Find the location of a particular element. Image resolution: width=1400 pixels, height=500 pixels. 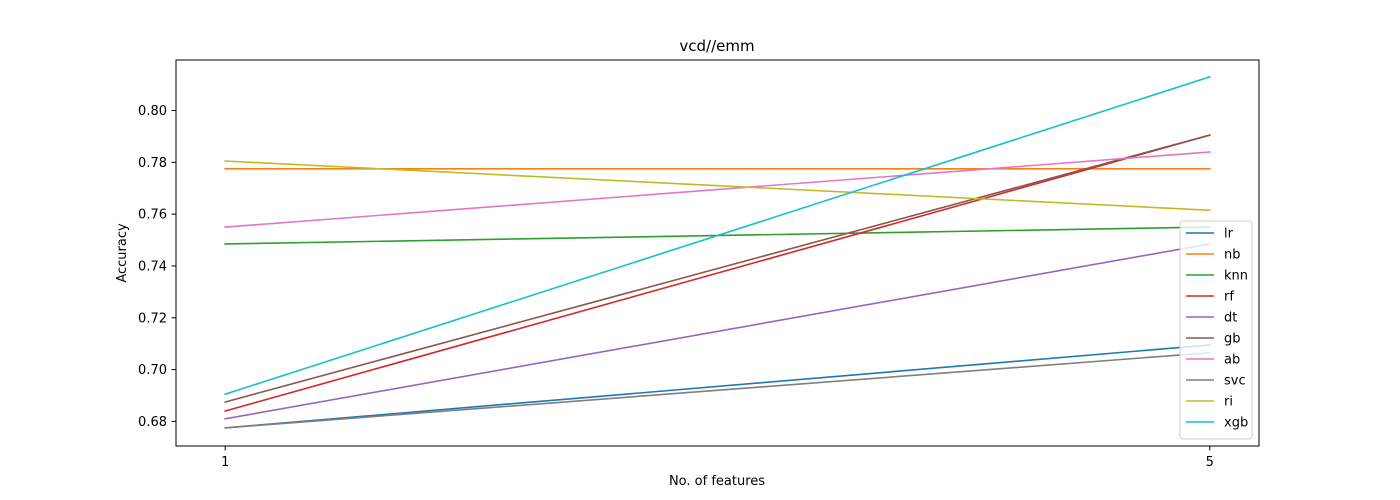

chart-title: vcd//emm is located at coordinates (716, 46).